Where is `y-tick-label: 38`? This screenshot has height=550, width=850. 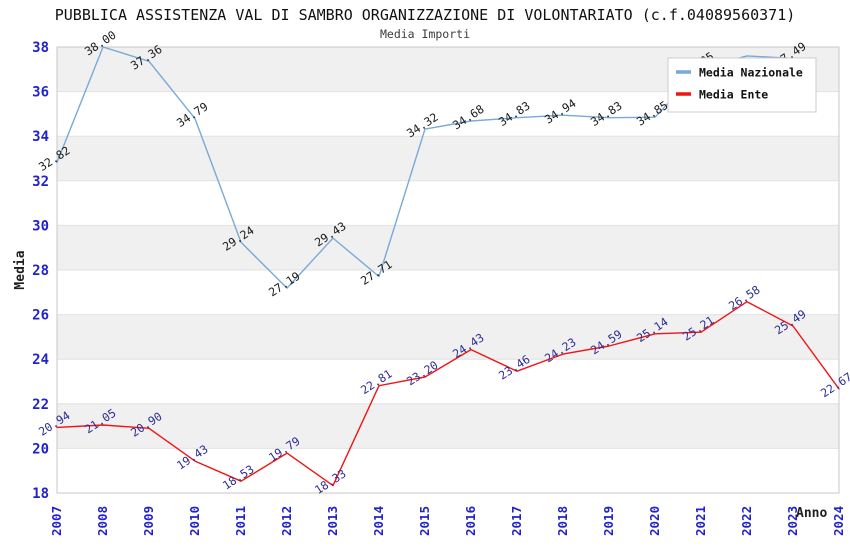 y-tick-label: 38 is located at coordinates (40, 48).